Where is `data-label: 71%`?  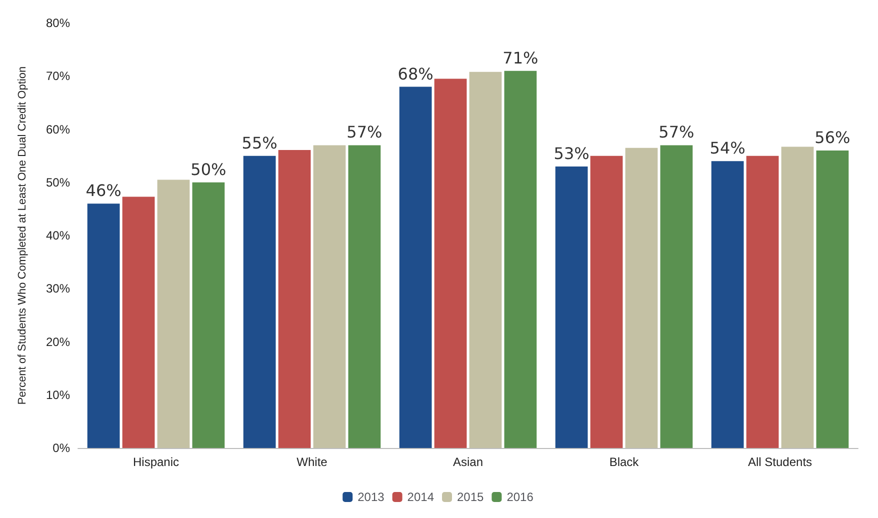 data-label: 71% is located at coordinates (520, 58).